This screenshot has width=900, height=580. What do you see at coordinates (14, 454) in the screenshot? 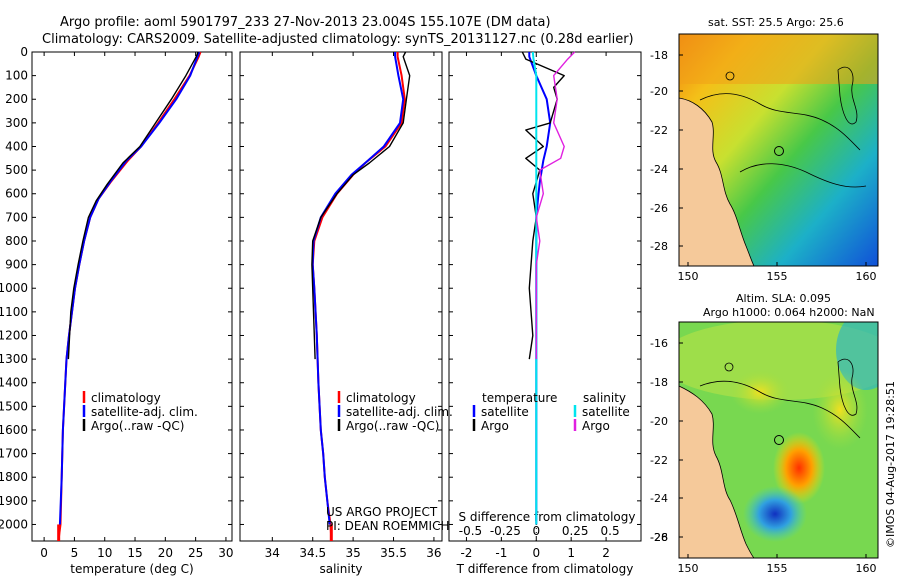
I see `y-tick-label: 1700` at bounding box center [14, 454].